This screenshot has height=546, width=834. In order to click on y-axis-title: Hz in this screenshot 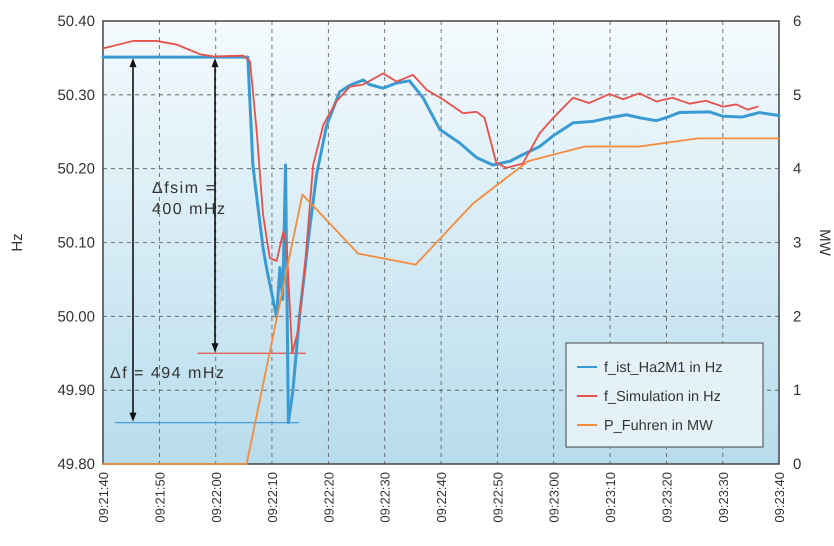, I will do `click(17, 242)`.